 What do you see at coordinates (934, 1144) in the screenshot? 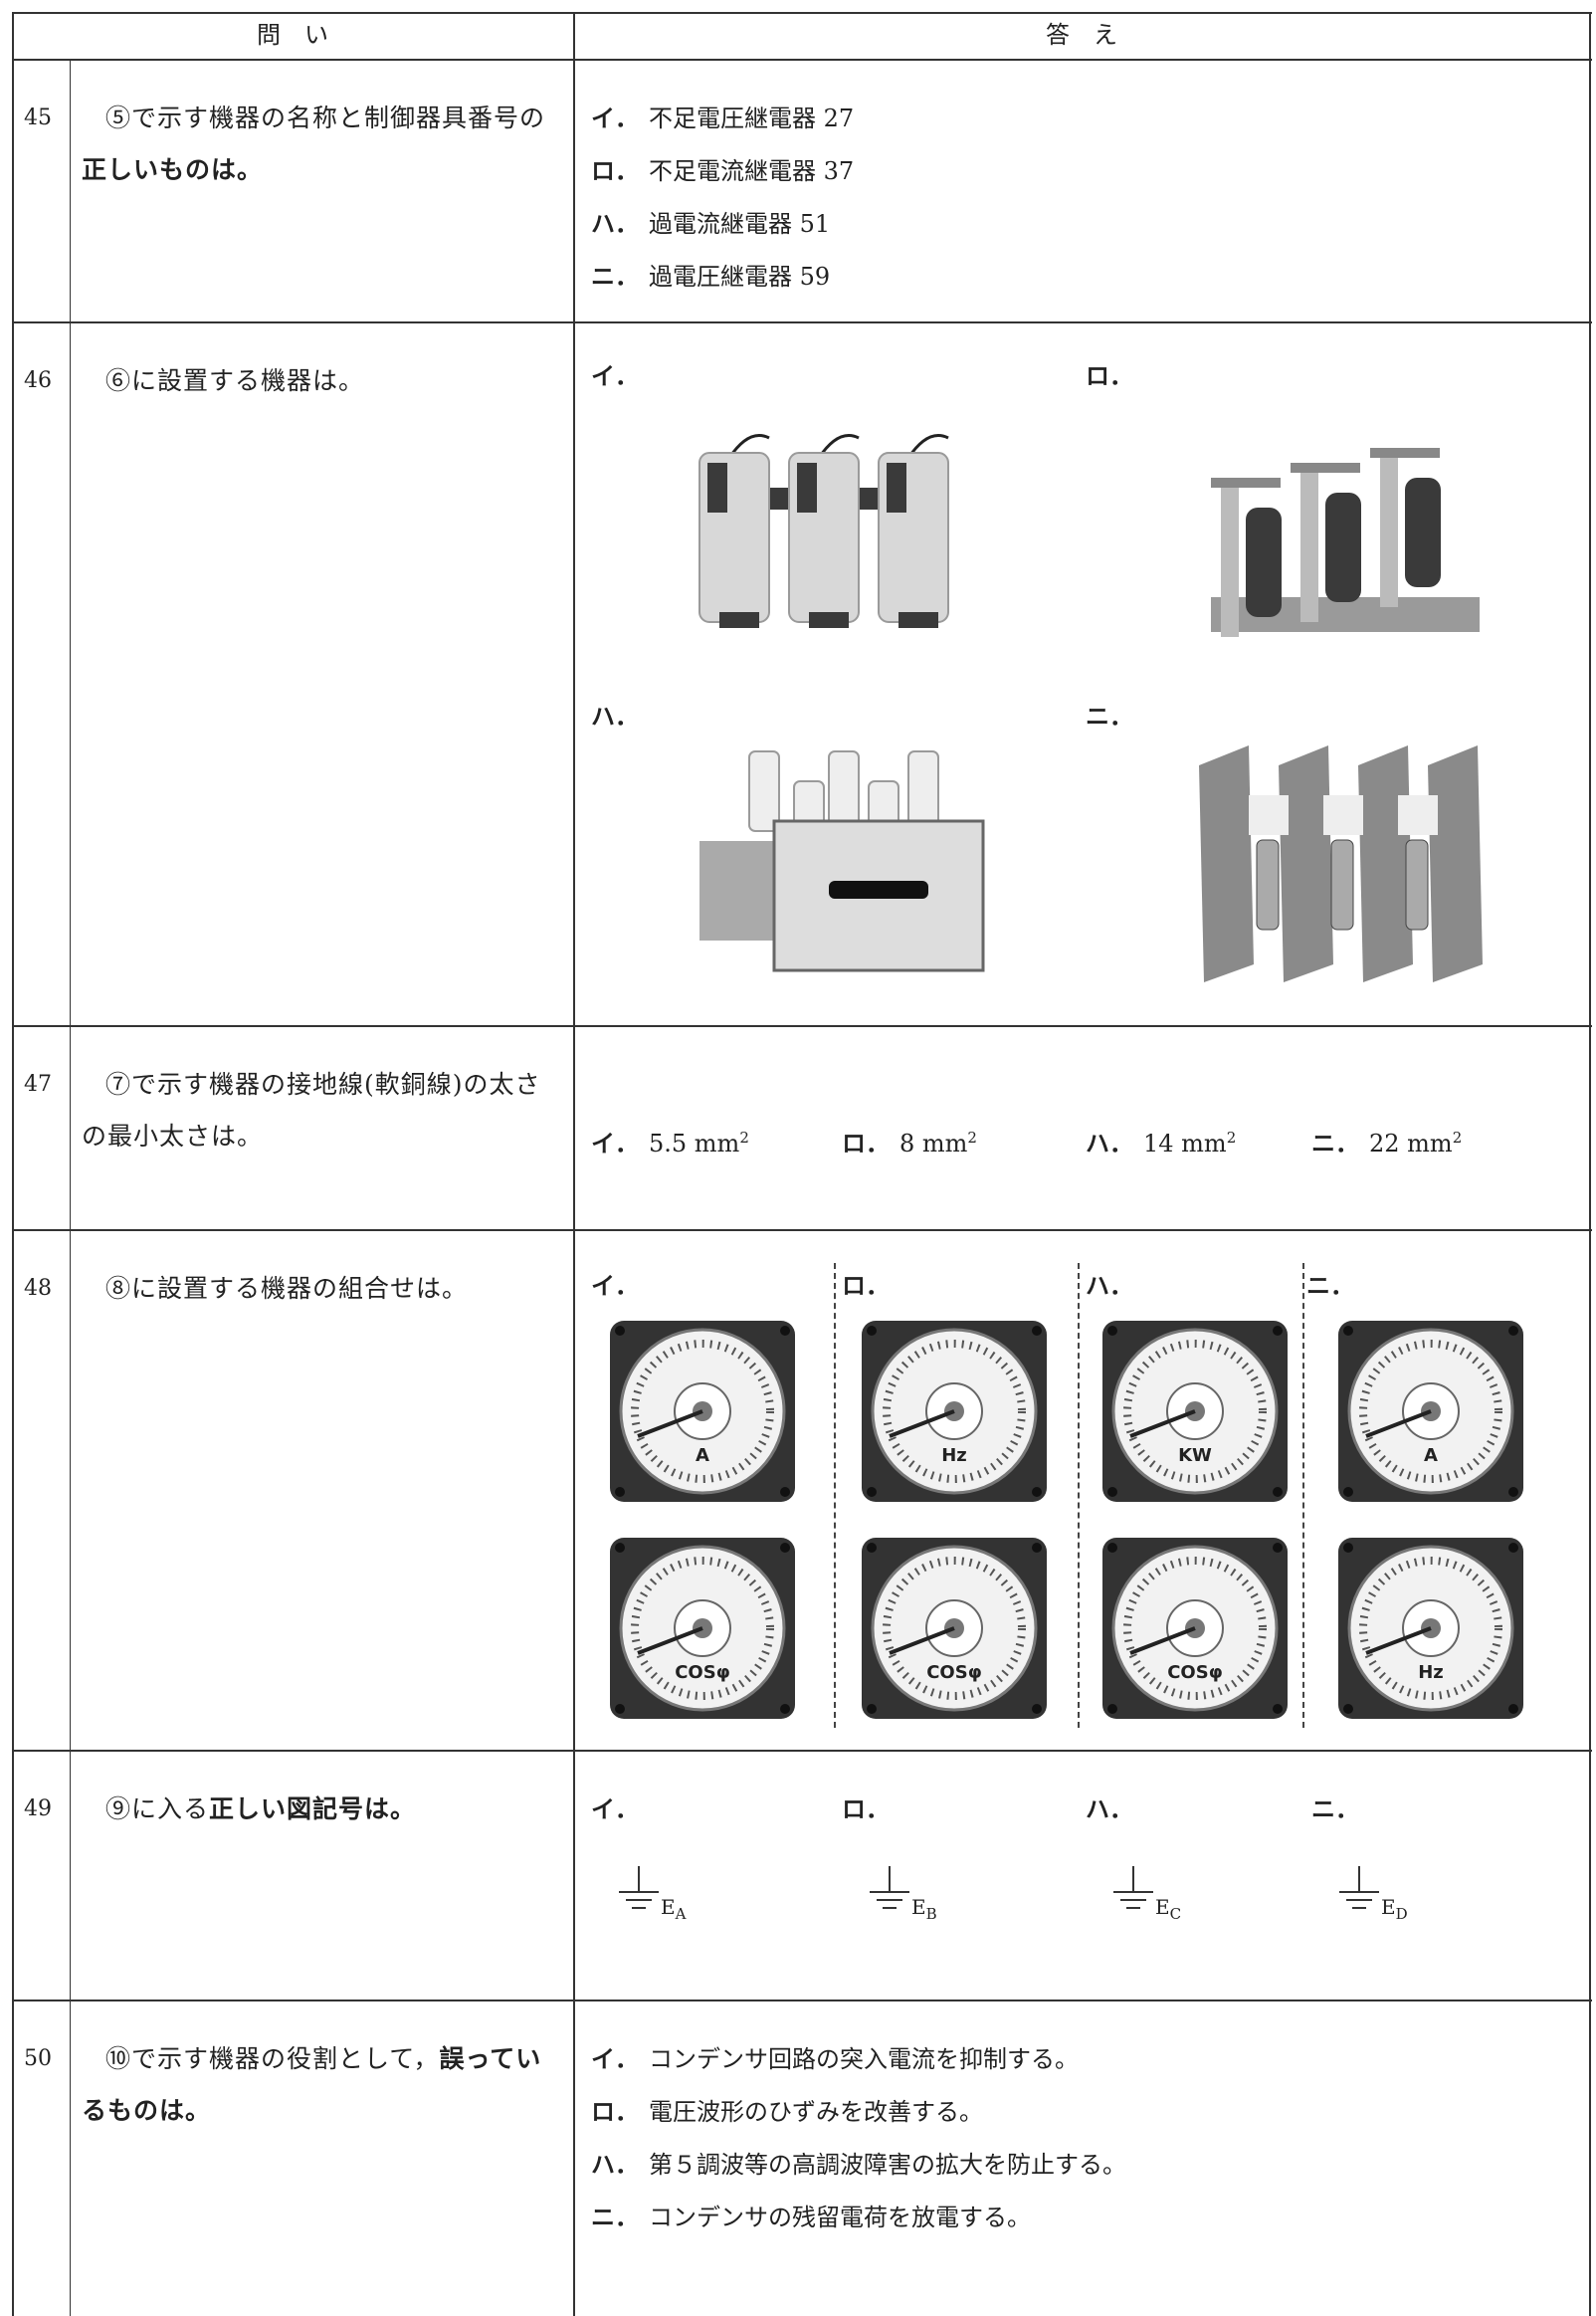
I see `option-text: 8 mm` at bounding box center [934, 1144].